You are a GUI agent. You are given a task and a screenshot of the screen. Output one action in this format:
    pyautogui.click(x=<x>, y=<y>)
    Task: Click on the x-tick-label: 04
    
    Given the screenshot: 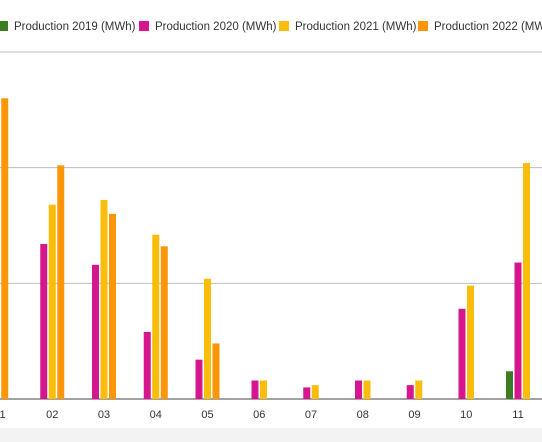 What is the action you would take?
    pyautogui.click(x=156, y=415)
    